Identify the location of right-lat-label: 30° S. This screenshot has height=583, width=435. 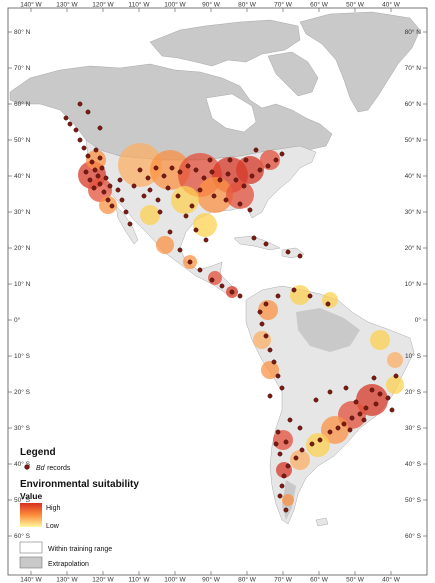
(413, 428).